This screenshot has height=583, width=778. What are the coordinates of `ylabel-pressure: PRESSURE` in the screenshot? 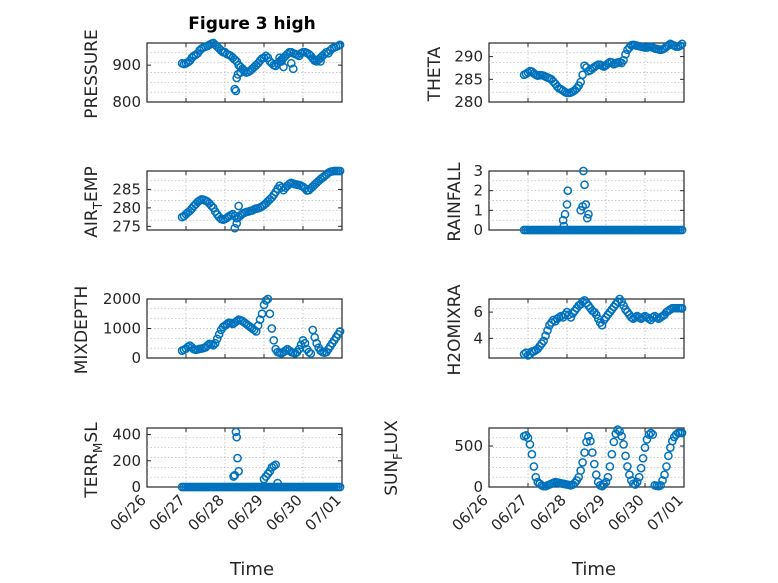 It's located at (92, 73).